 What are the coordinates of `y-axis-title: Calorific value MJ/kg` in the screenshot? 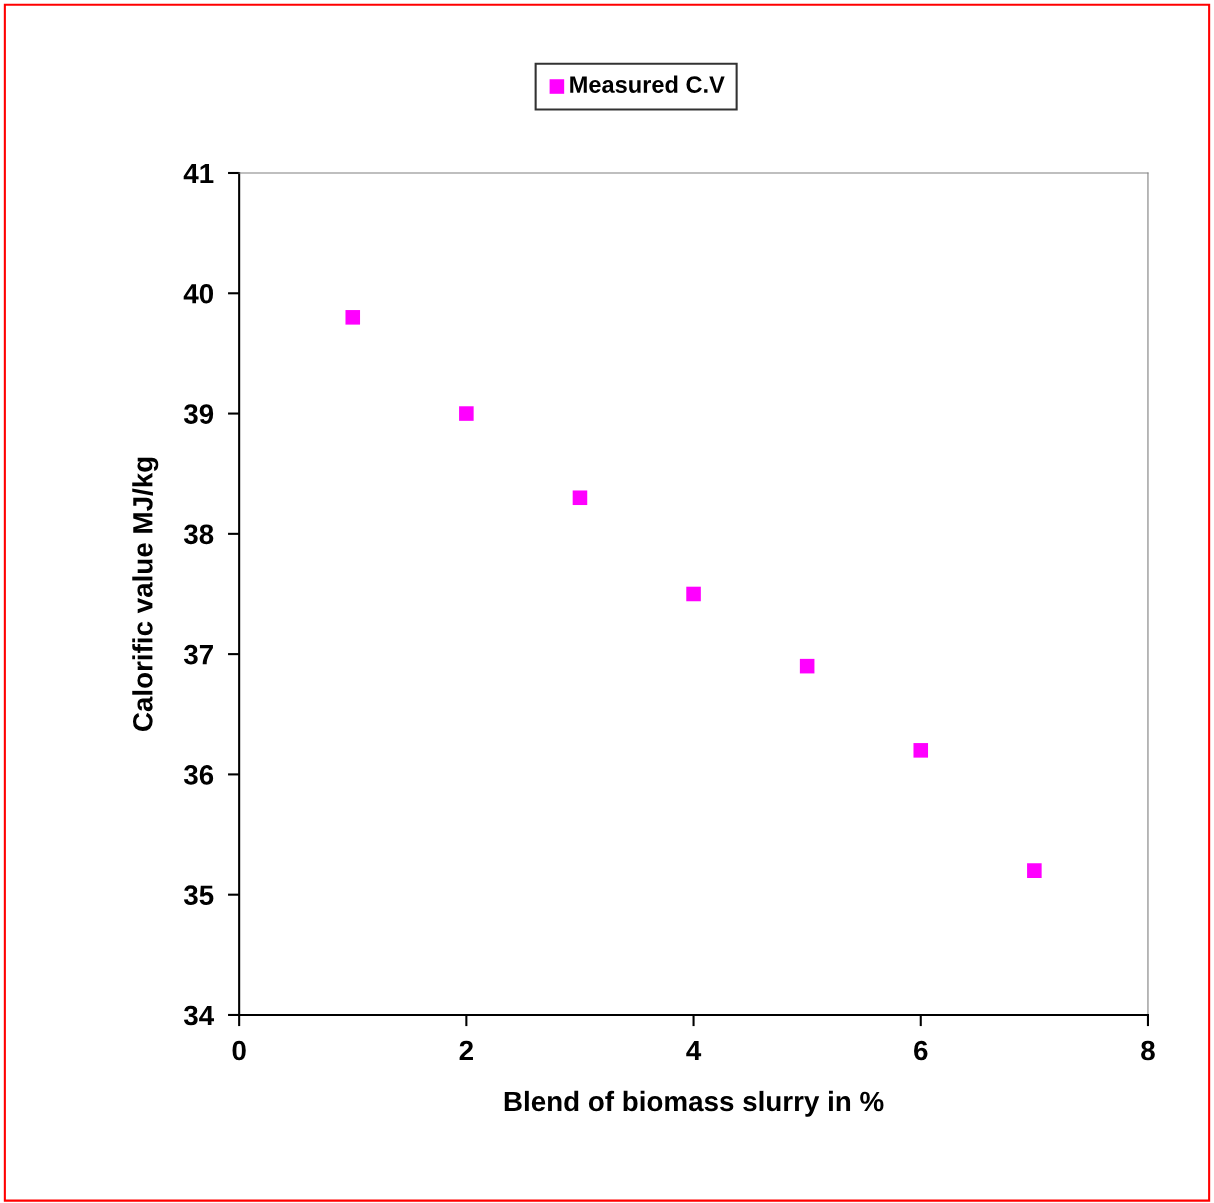 It's located at (145, 594).